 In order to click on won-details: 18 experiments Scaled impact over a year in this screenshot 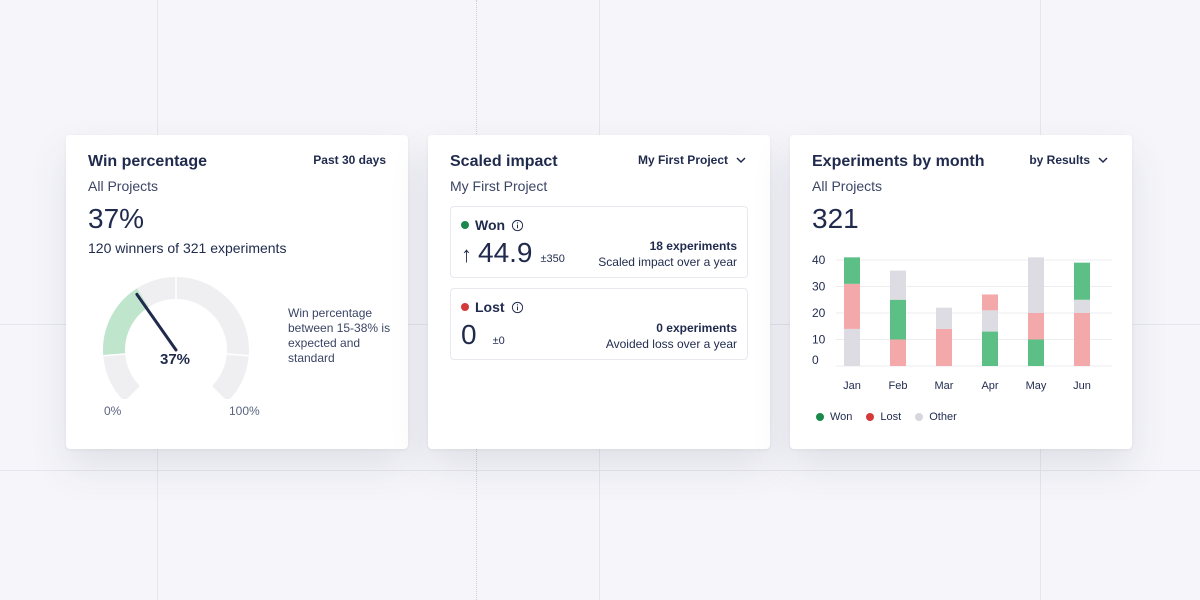, I will do `click(667, 254)`.